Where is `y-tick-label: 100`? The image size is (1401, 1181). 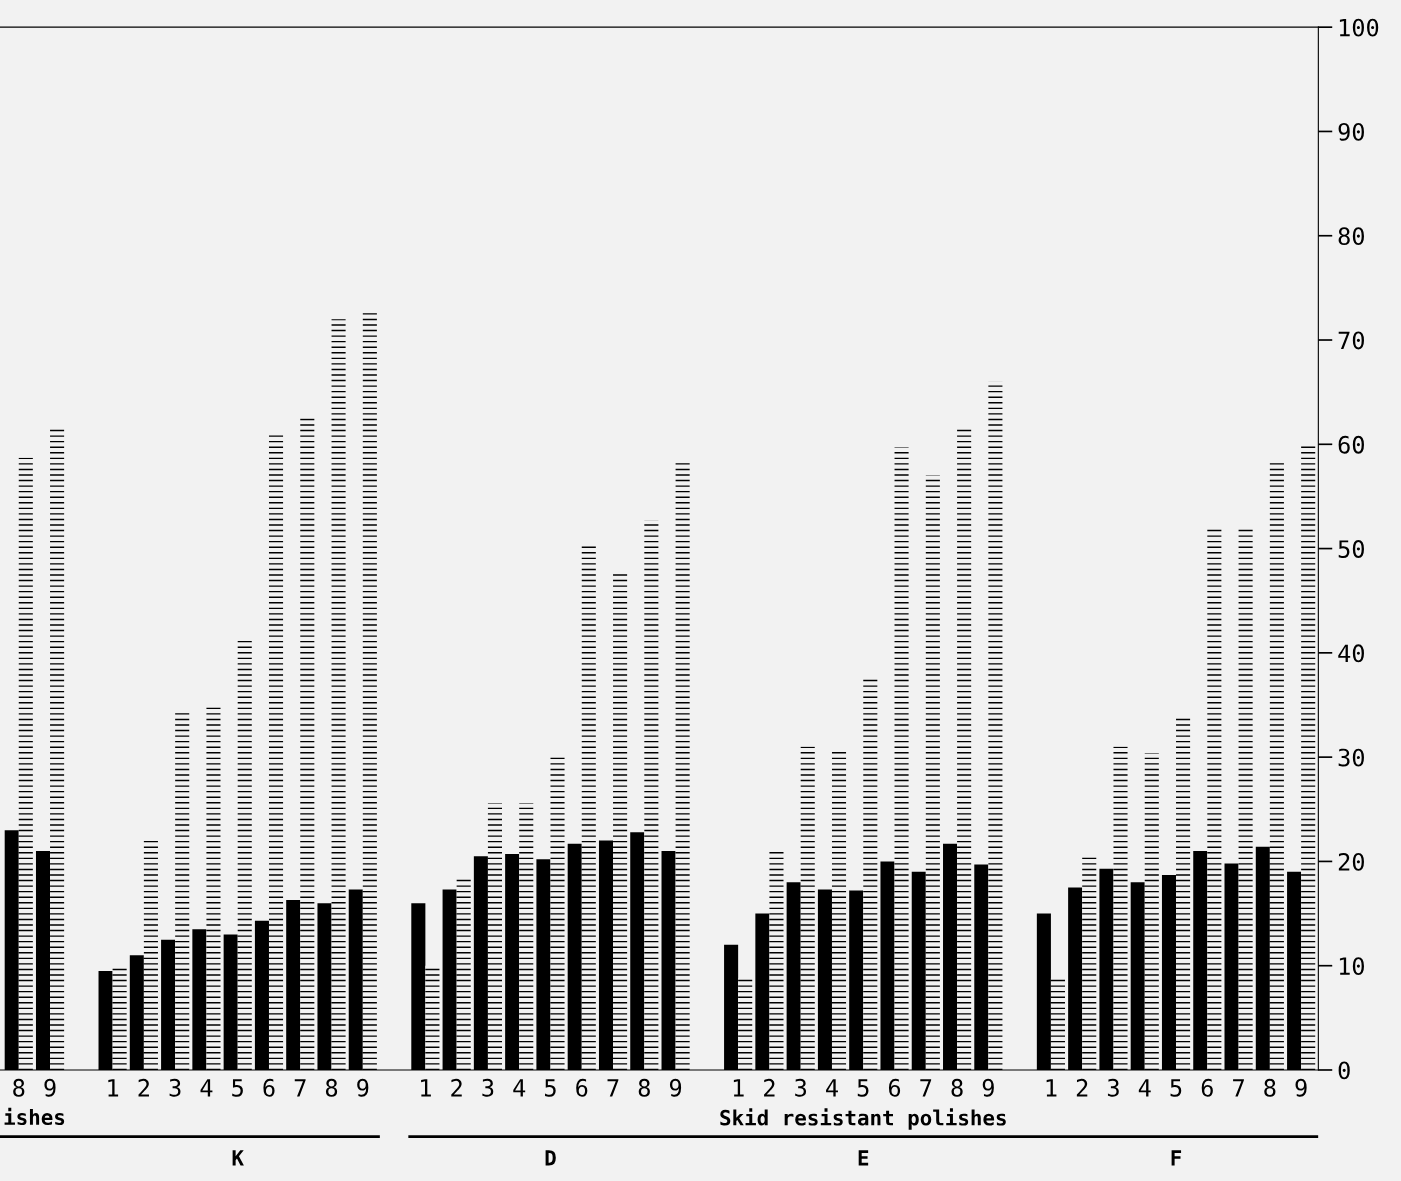
y-tick-label: 100 is located at coordinates (1359, 27).